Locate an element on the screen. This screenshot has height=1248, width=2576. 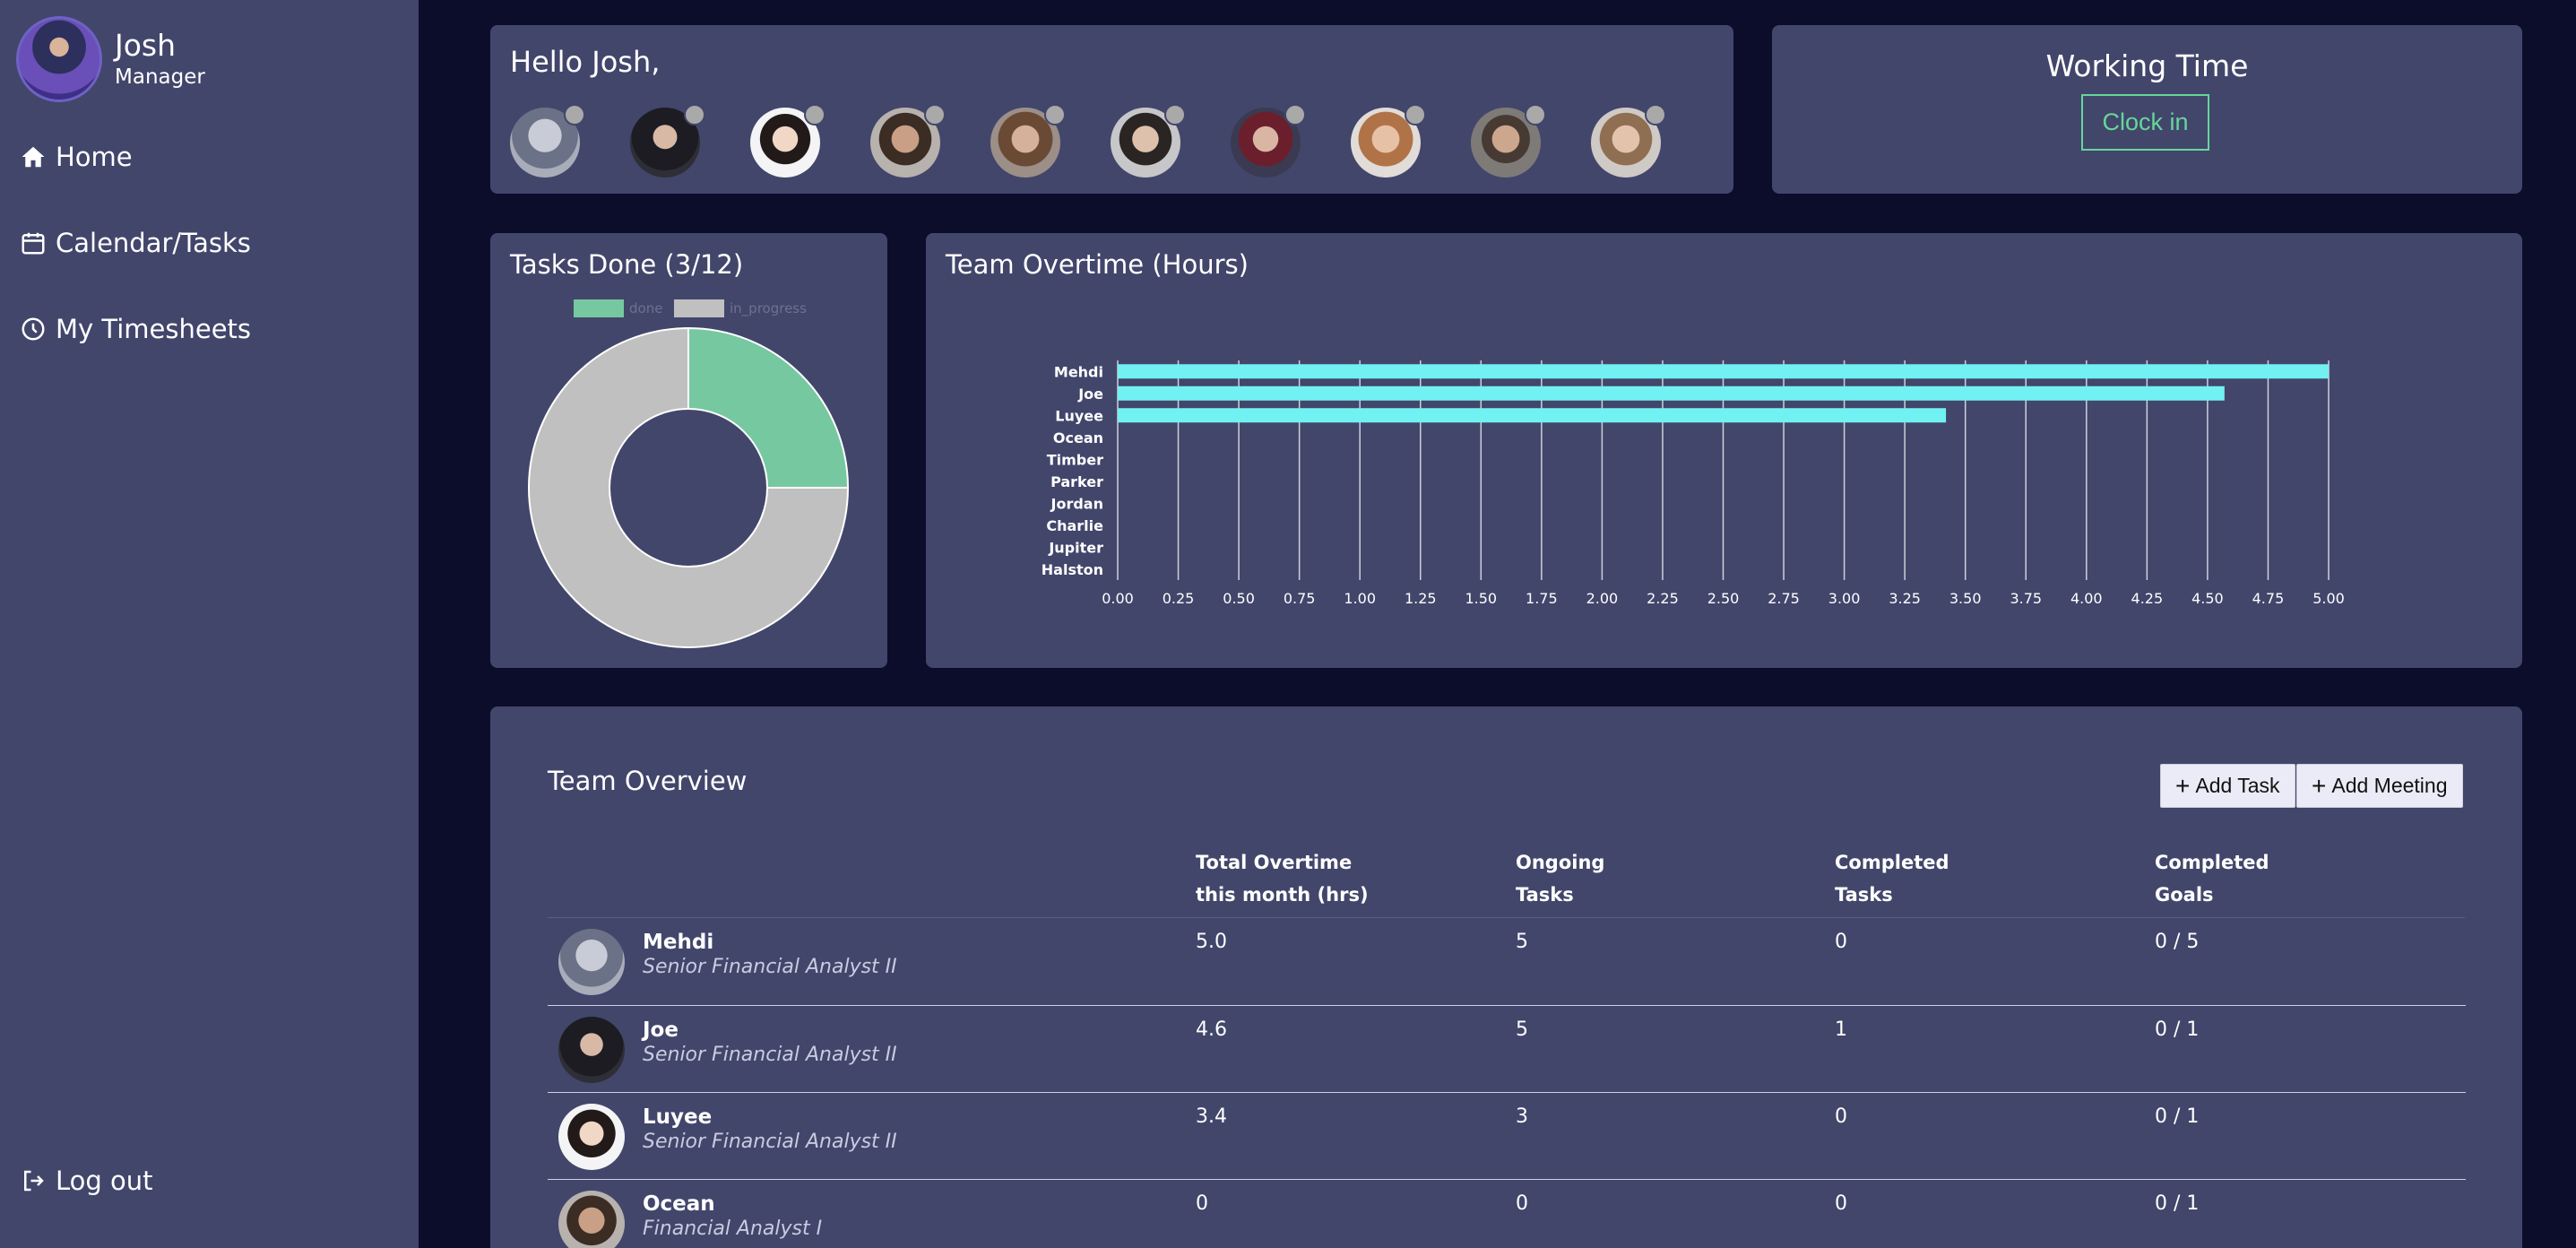
col-header-completed-goals: Completed Goals is located at coordinates (2212, 878).